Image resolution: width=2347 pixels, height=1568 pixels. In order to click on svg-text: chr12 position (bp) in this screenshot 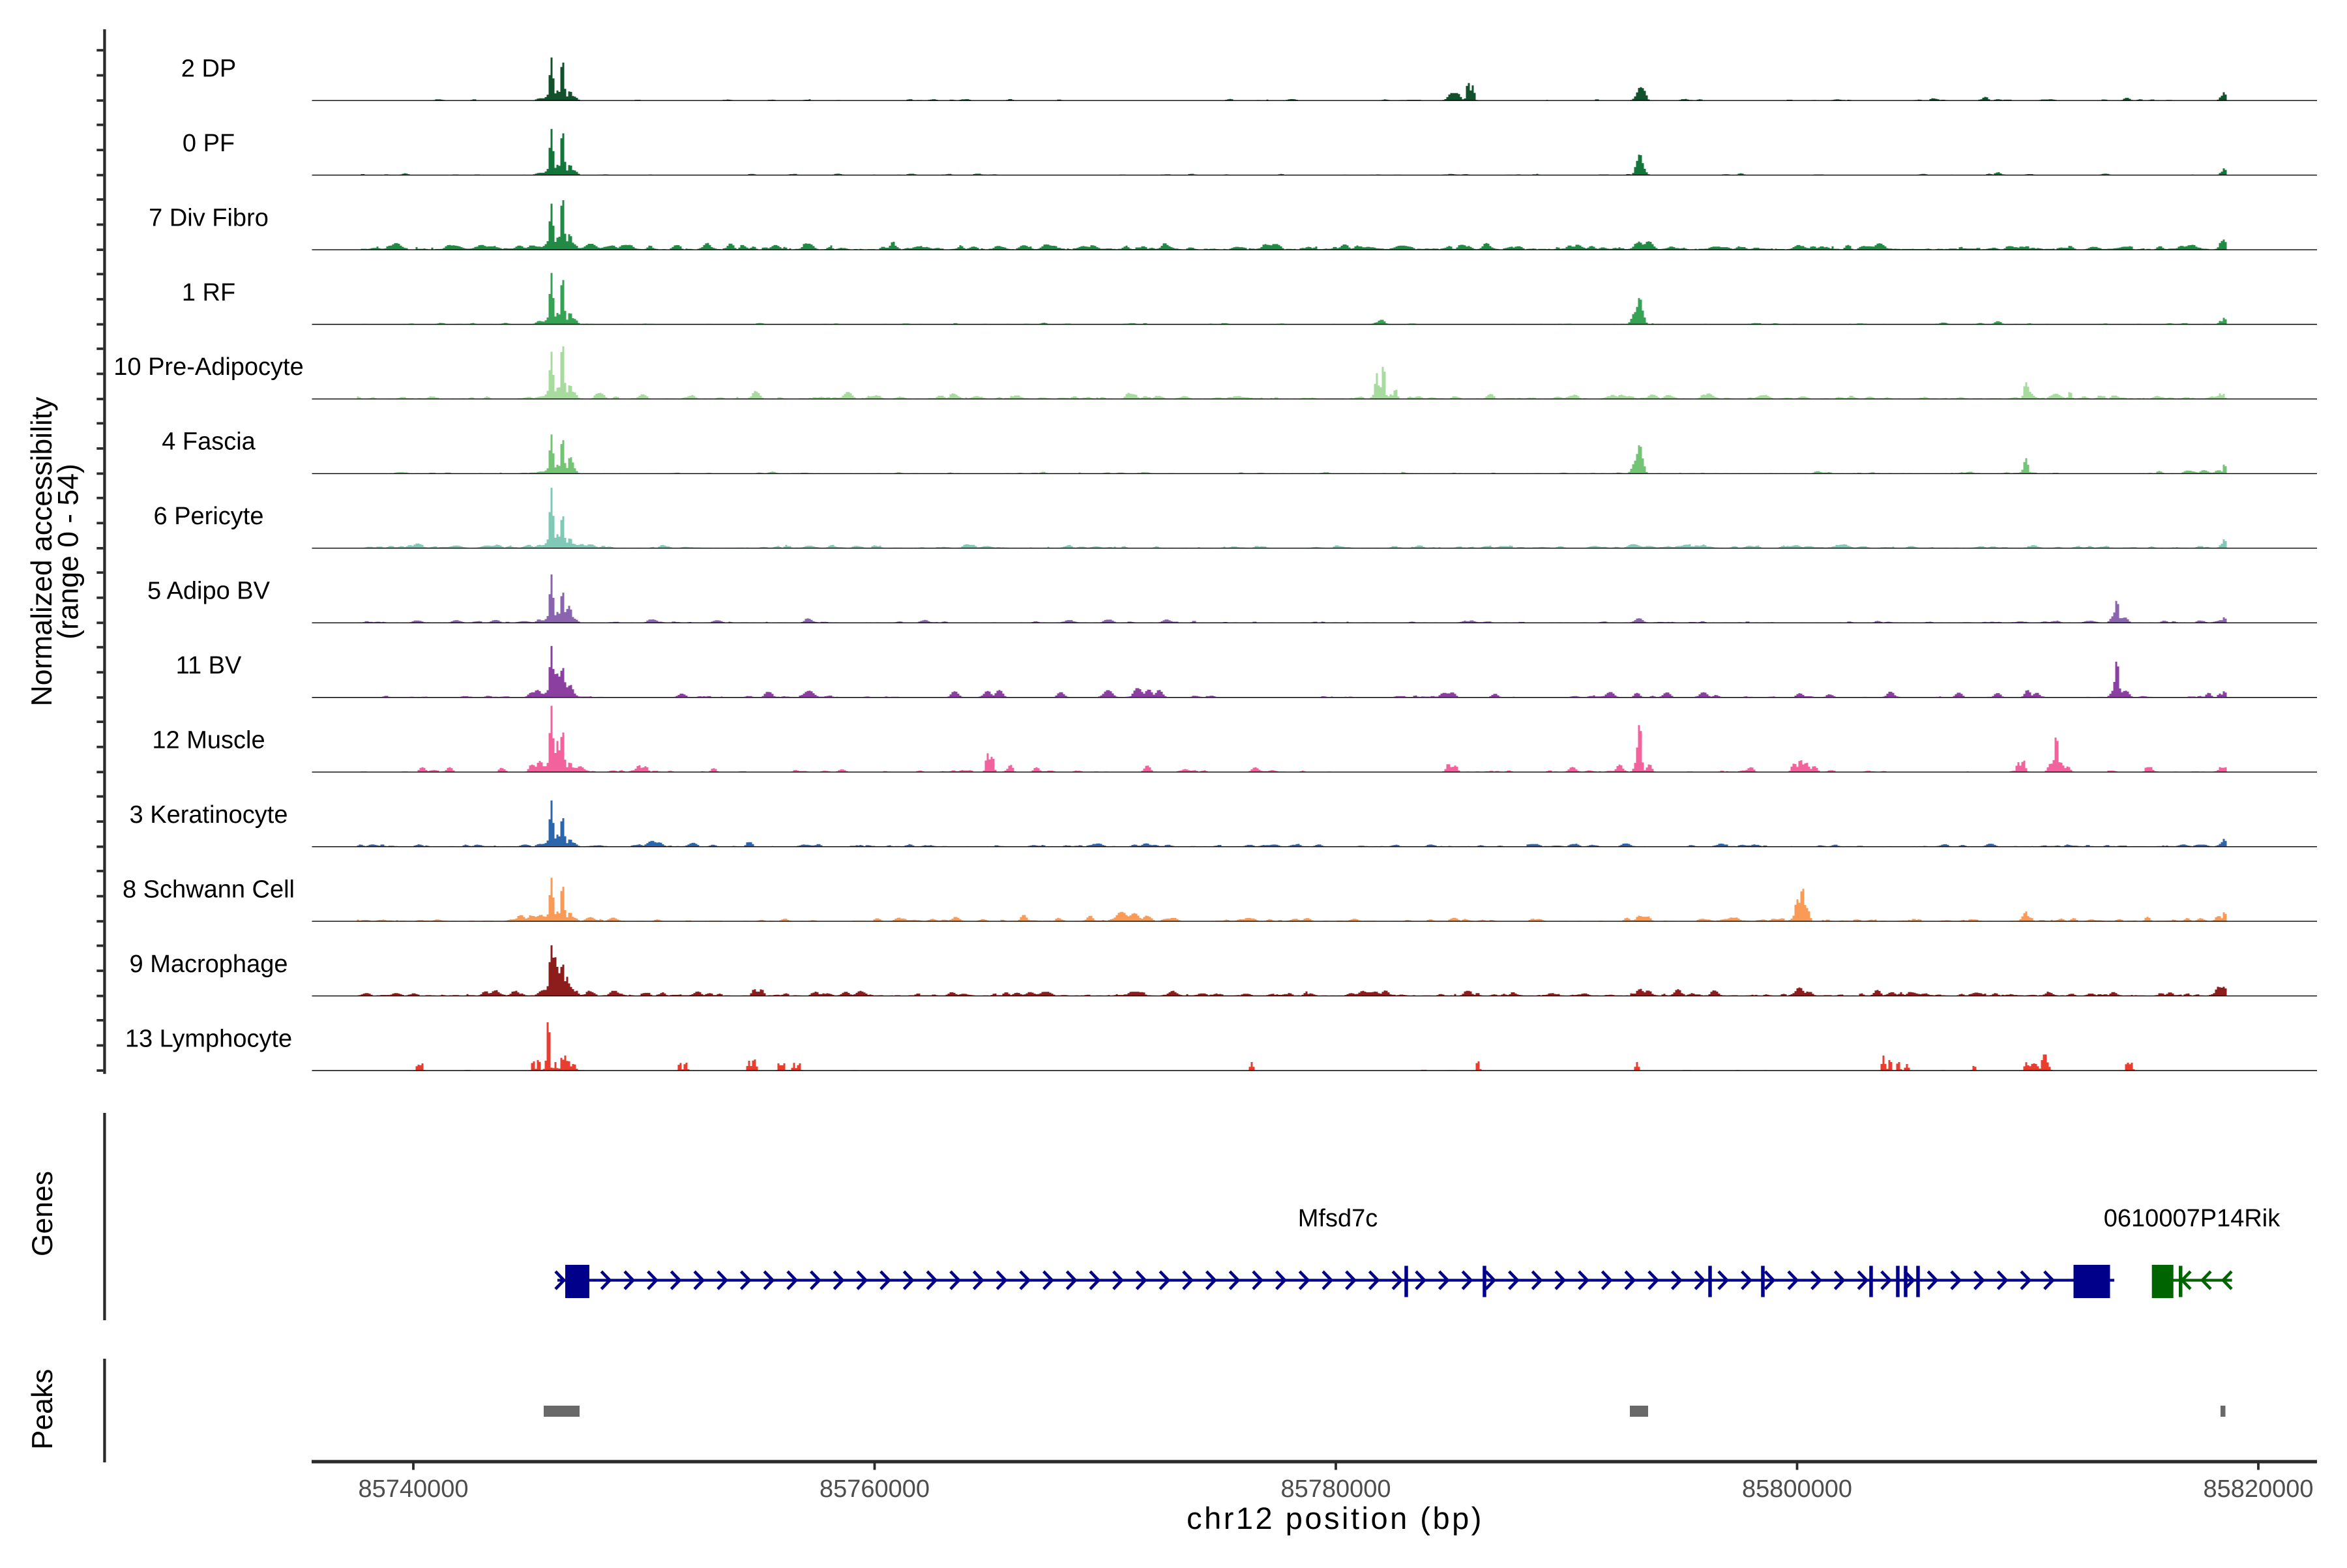, I will do `click(1336, 1518)`.